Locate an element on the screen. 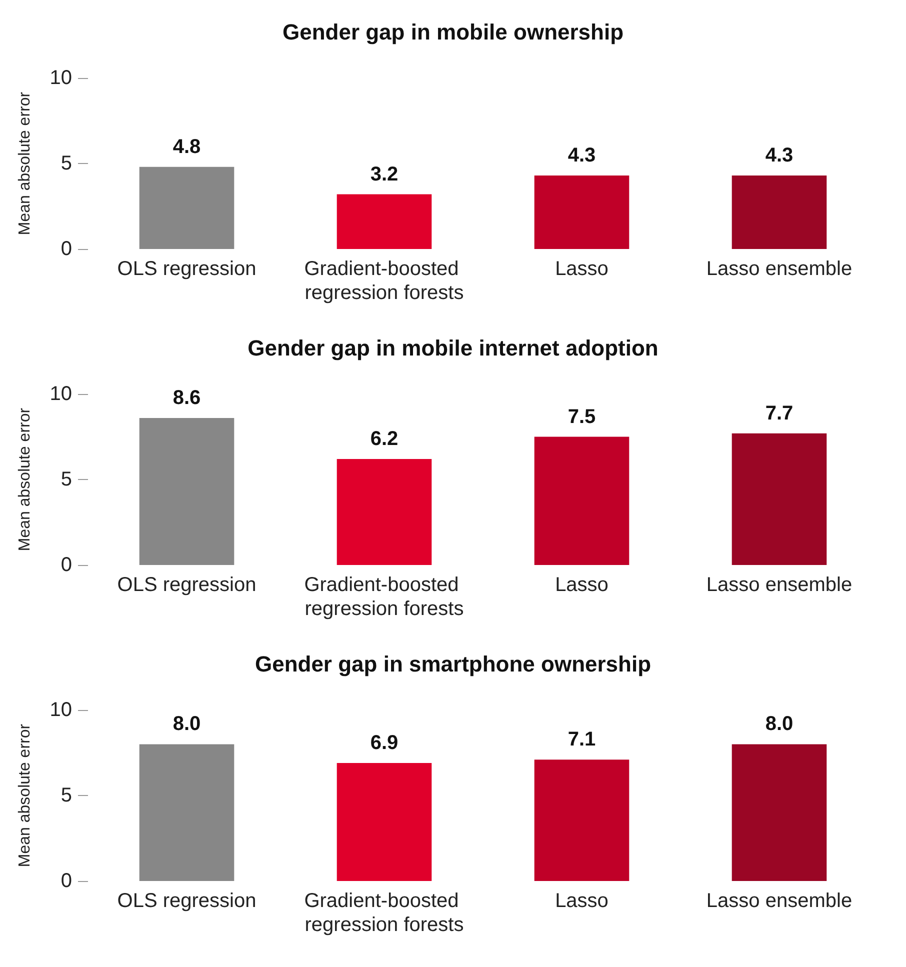 This screenshot has height=967, width=906. data-label: 8.6 is located at coordinates (186, 397).